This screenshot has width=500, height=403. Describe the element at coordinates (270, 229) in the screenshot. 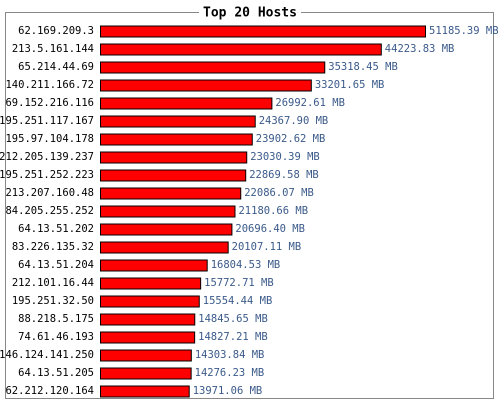

I see `value-label: 20696.40 MB` at that location.